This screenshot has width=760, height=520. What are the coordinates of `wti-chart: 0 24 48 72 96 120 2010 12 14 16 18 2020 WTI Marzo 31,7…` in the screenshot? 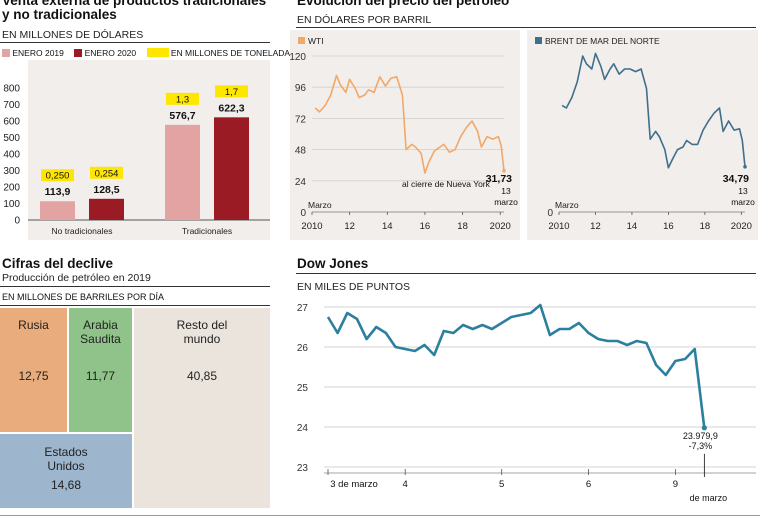 It's located at (405, 135).